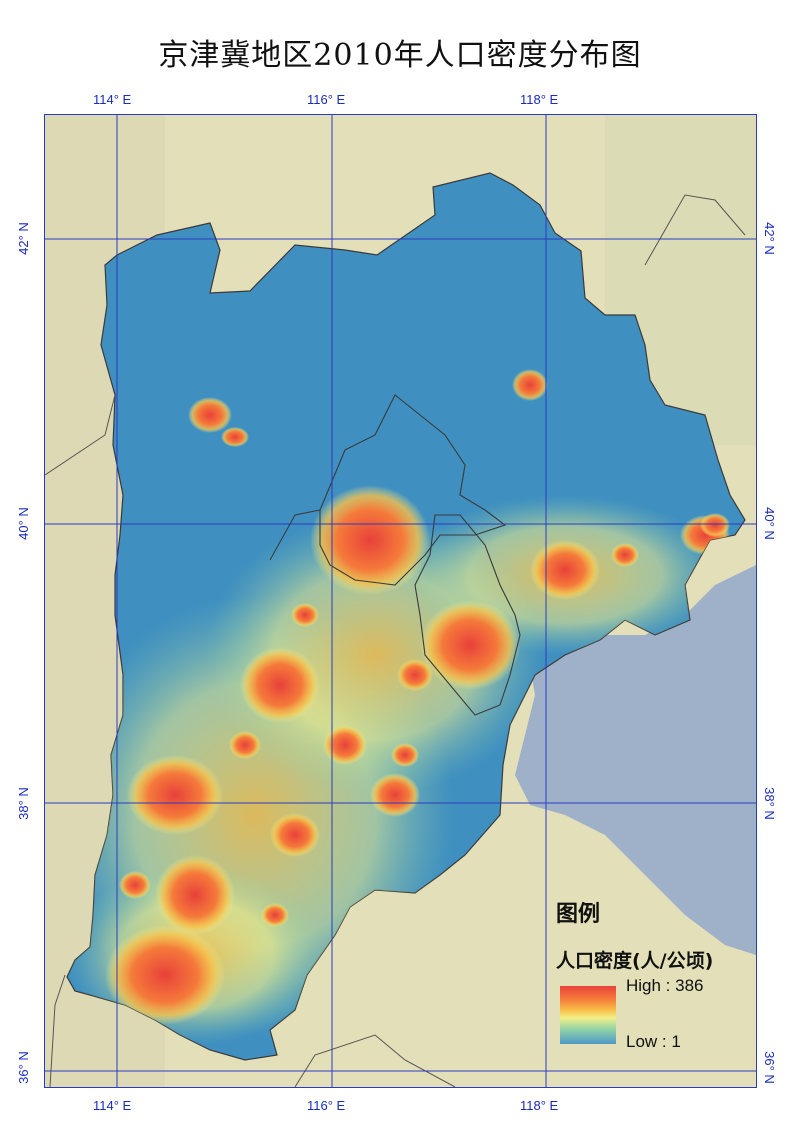 This screenshot has width=800, height=1131. What do you see at coordinates (112, 1105) in the screenshot?
I see `lon-label-bottom-114: 114° E` at bounding box center [112, 1105].